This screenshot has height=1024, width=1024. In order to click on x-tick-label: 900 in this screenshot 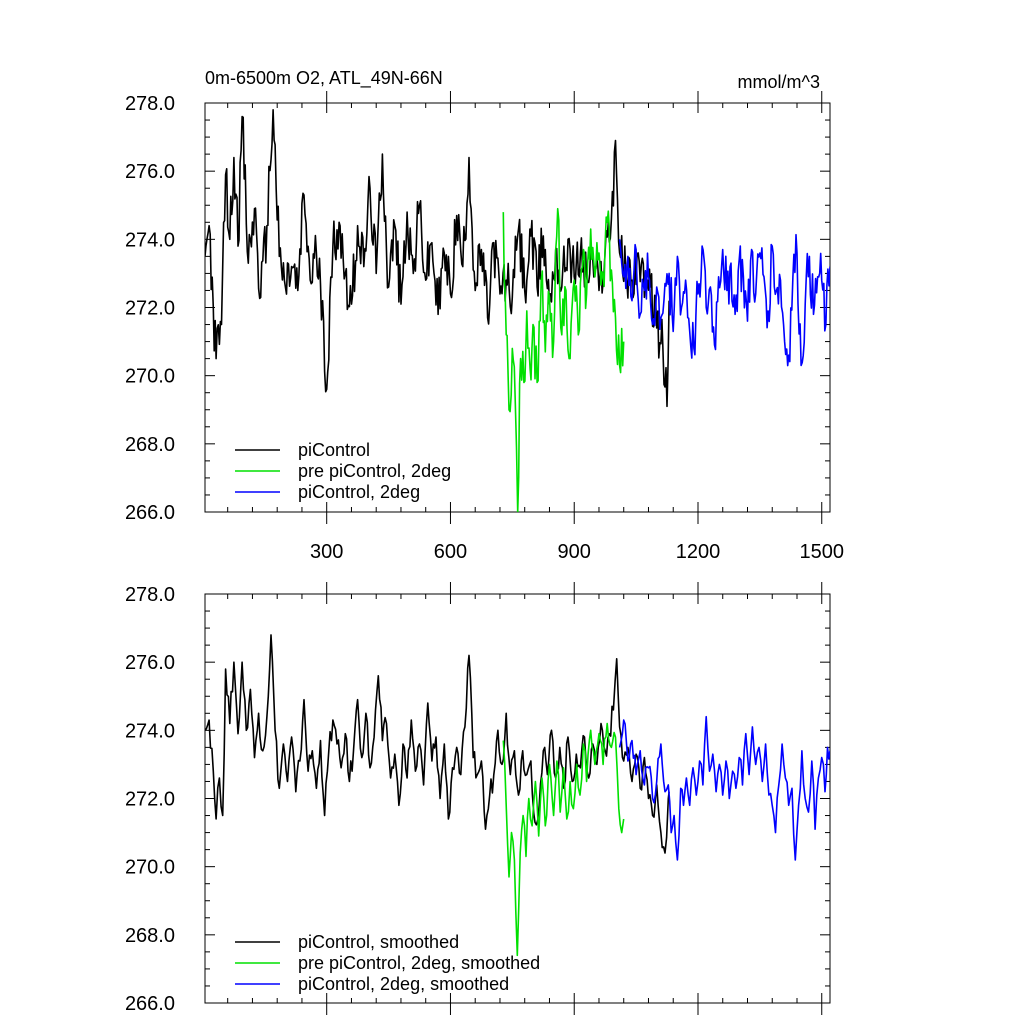, I will do `click(574, 552)`.